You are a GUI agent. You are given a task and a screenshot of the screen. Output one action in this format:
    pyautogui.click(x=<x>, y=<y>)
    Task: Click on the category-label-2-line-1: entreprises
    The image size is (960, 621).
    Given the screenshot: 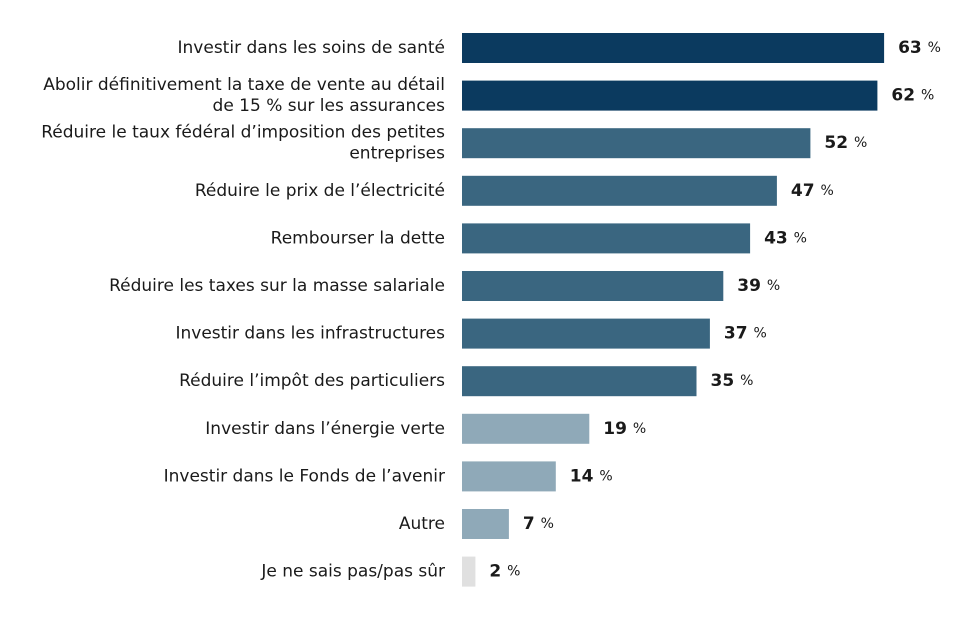 What is the action you would take?
    pyautogui.click(x=397, y=154)
    